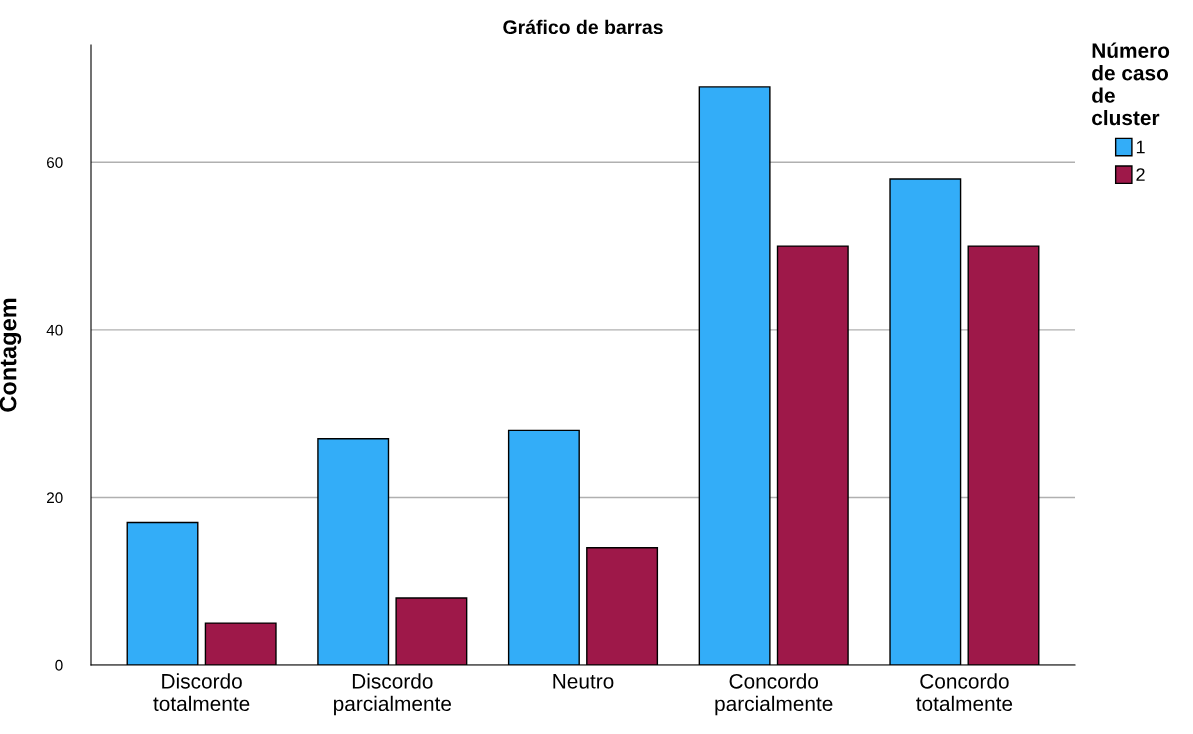  Describe the element at coordinates (201, 692) in the screenshot. I see `x-tick-label: Discordo totalmente` at that location.